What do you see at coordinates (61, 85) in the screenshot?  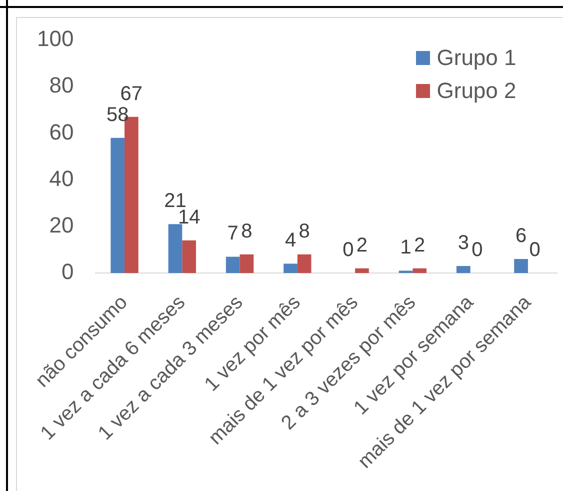 I see `y-tick-label: 80` at bounding box center [61, 85].